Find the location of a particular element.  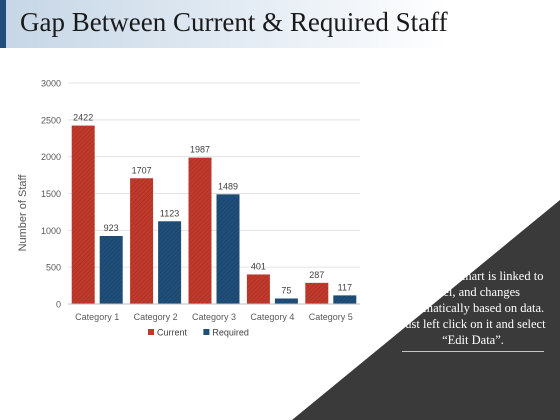

note-line: This graph/chart is linked to is located at coordinates (473, 276).